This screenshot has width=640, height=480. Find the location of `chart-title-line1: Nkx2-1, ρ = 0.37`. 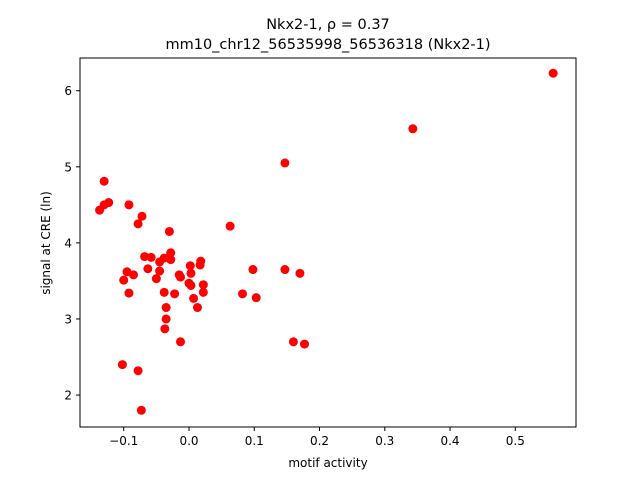

chart-title-line1: Nkx2-1, ρ = 0.37 is located at coordinates (328, 25).